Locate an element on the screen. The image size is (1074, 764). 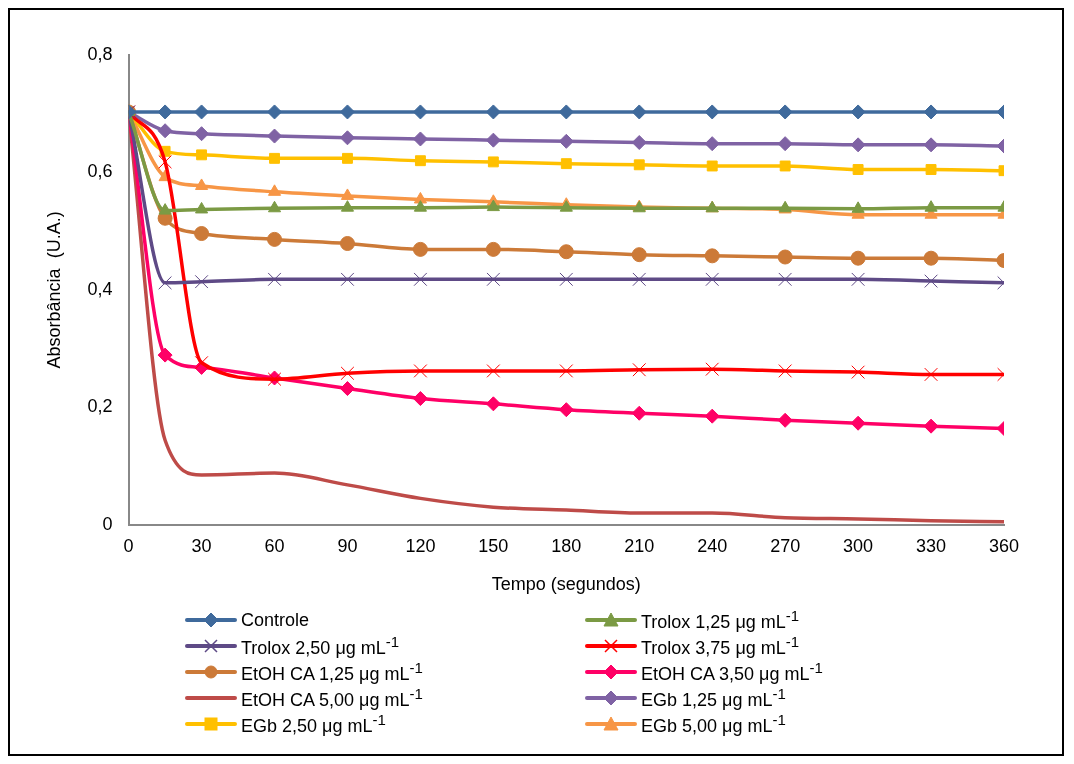
legend-label: Controle is located at coordinates (275, 620).